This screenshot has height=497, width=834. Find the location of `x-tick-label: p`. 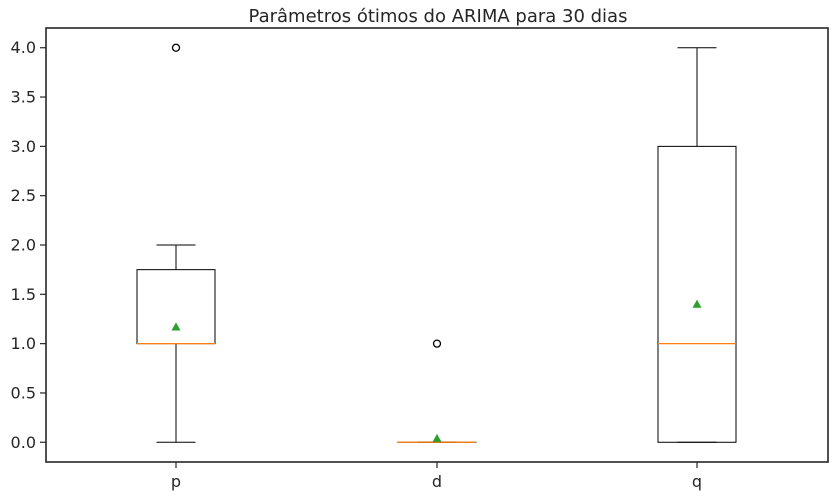

x-tick-label: p is located at coordinates (176, 481).